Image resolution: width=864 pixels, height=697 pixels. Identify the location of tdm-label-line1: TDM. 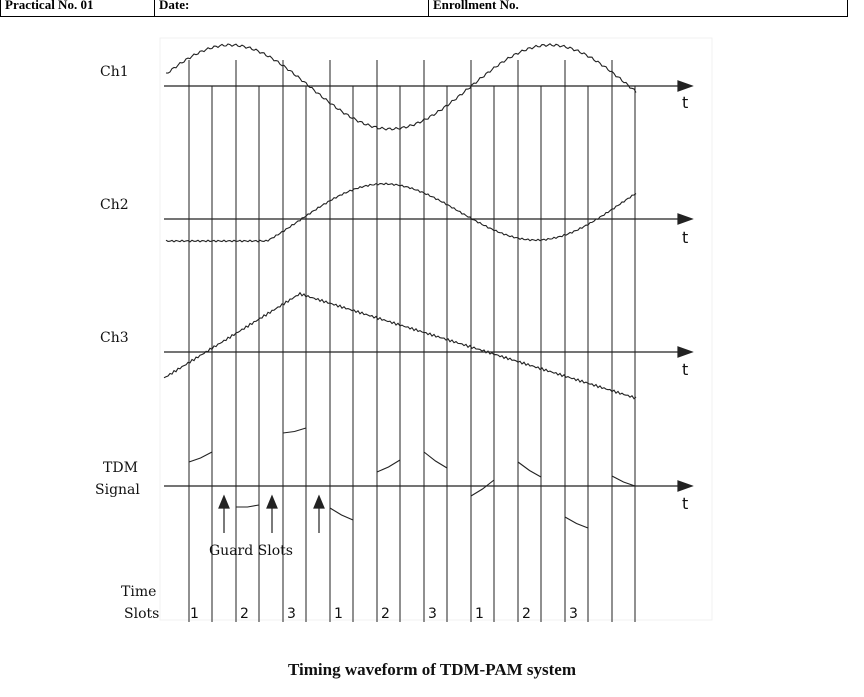
(120, 468).